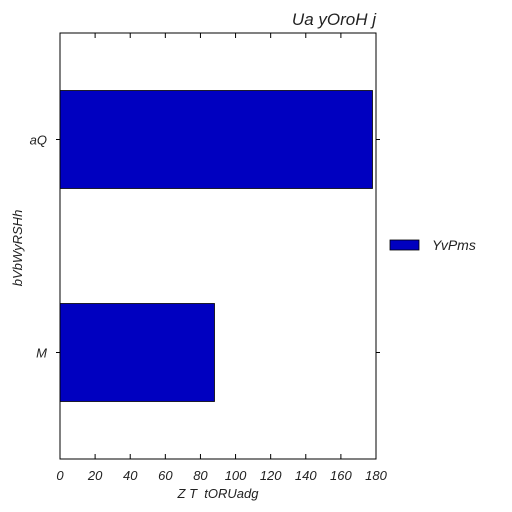 The width and height of the screenshot is (512, 512). I want to click on x-tick-label: 120, so click(271, 475).